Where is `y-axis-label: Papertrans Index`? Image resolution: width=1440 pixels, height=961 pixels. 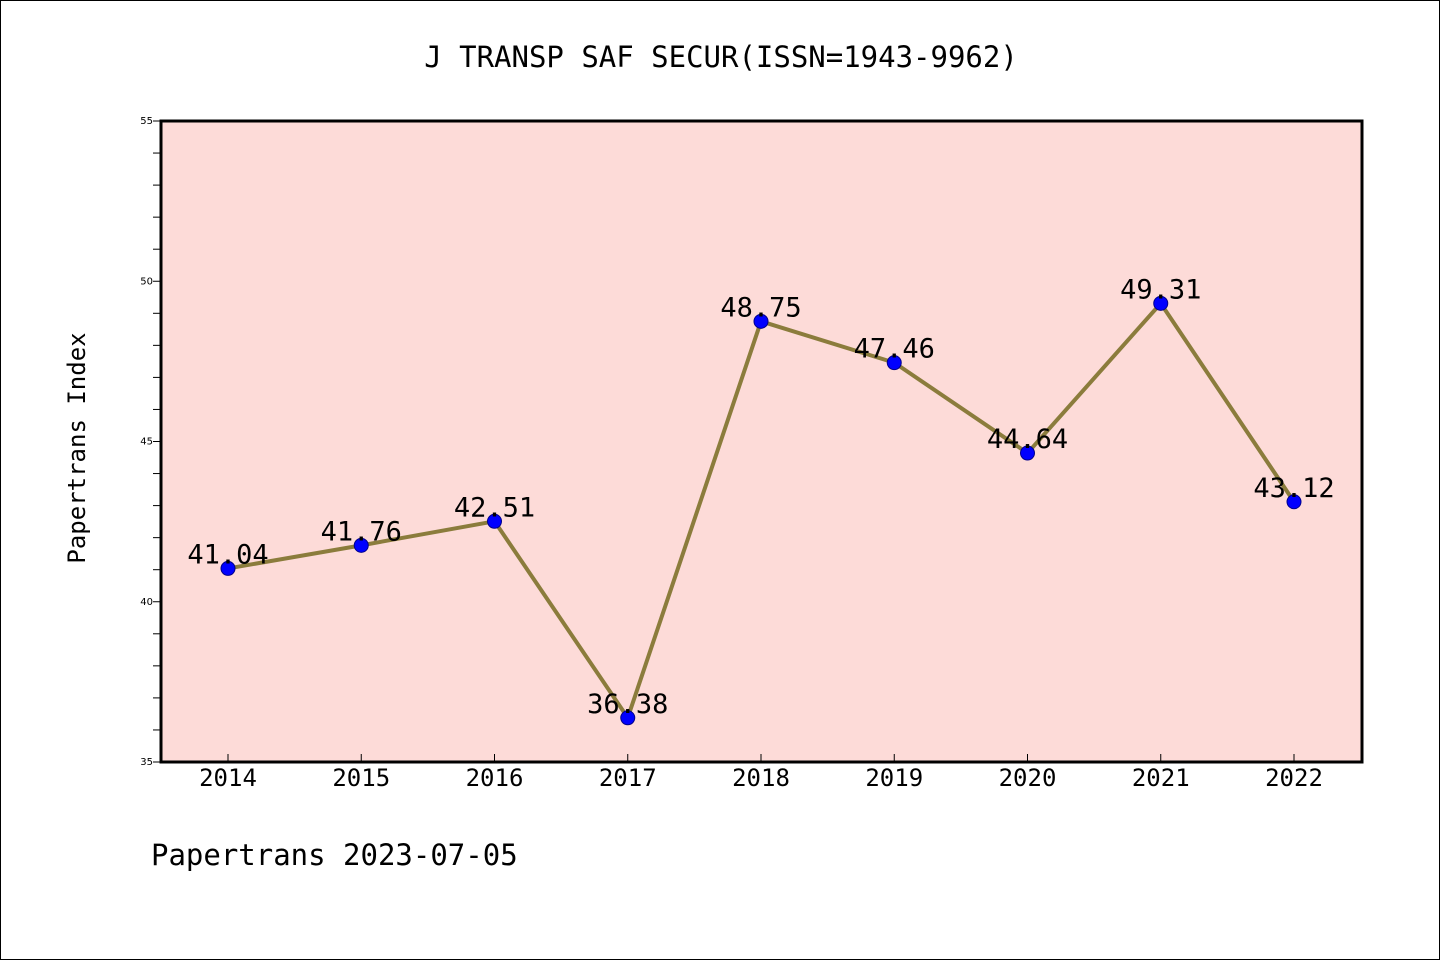
y-axis-label: Papertrans Index is located at coordinates (77, 447).